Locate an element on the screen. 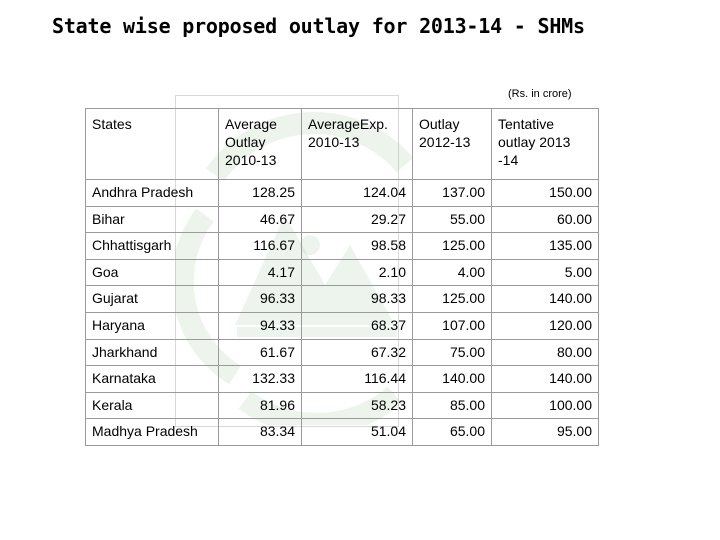 Image resolution: width=720 pixels, height=540 pixels. table-row: Goa 4.17 2.10 4.00 5.00 is located at coordinates (342, 272).